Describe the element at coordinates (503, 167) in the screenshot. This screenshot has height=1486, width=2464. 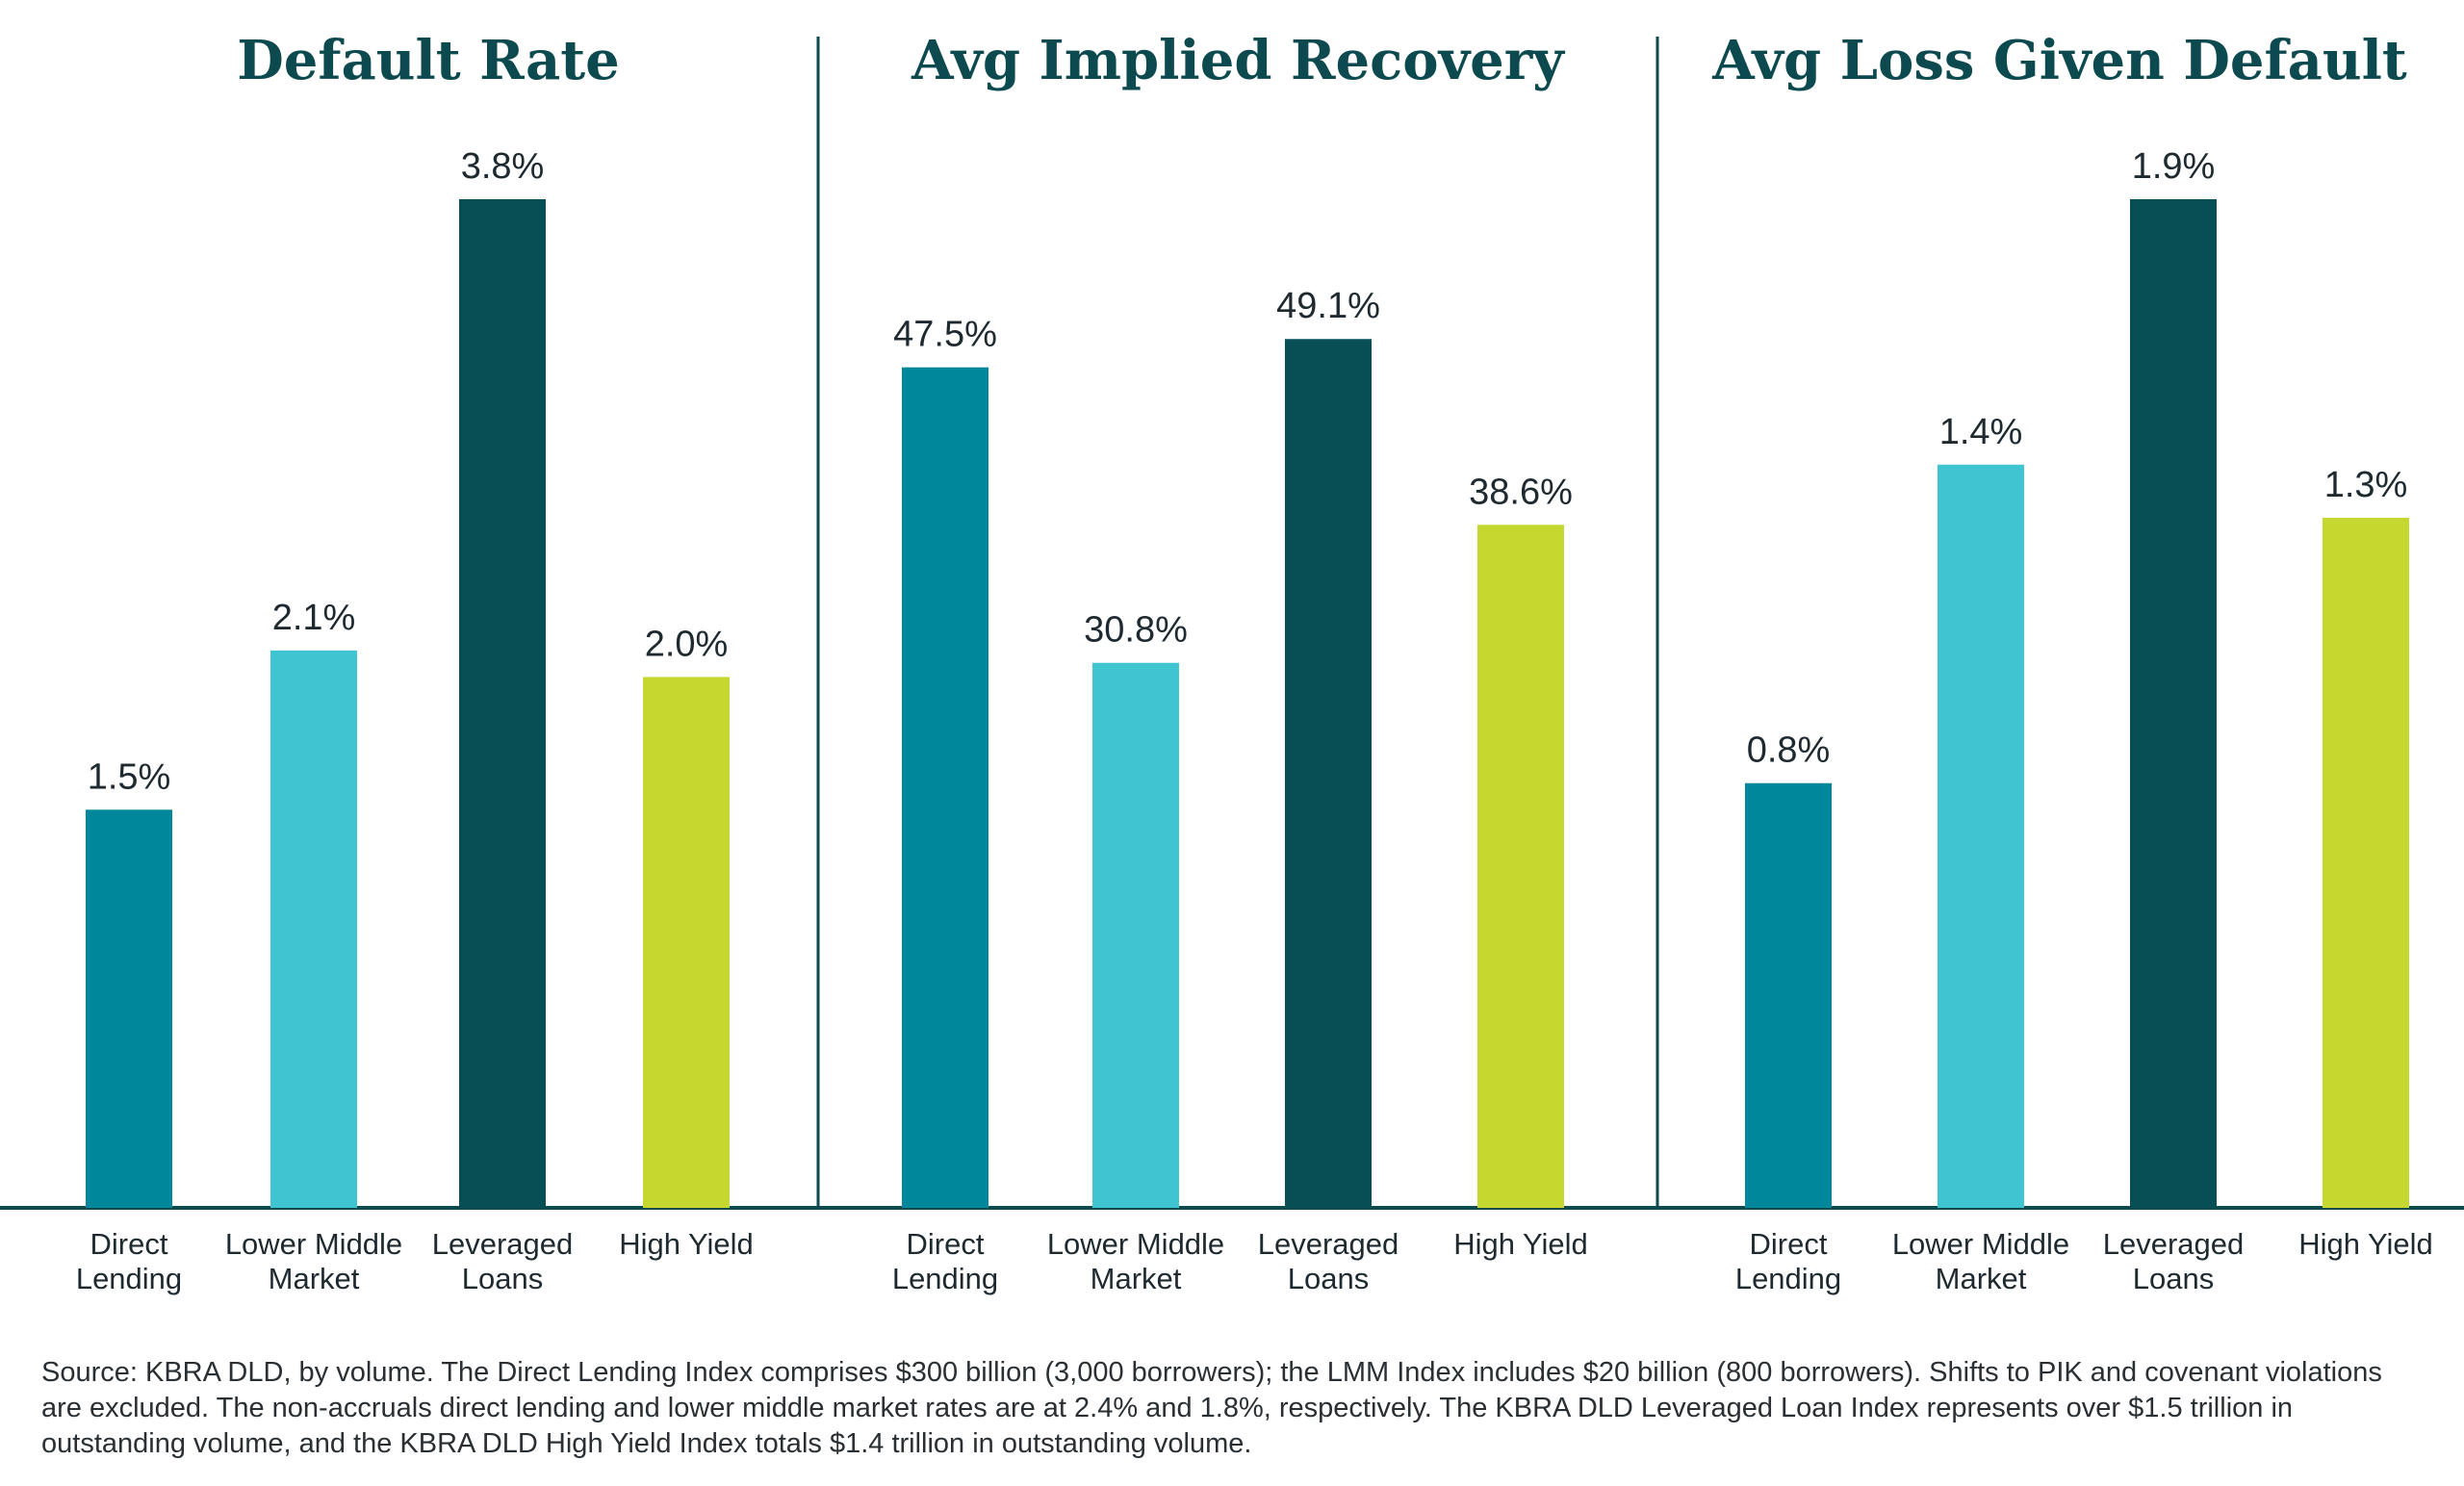
I see `data-label: 3.8%` at that location.